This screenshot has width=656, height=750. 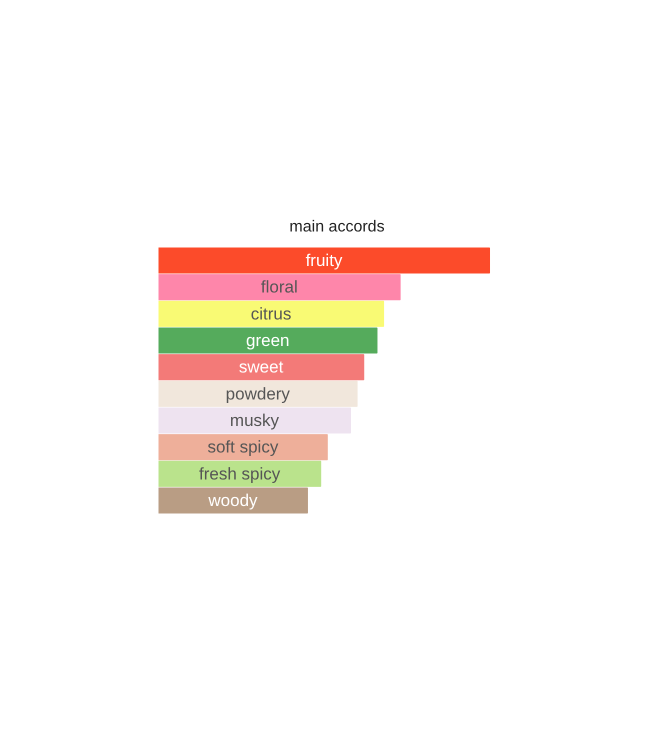 I want to click on y-tick-label: sweet, so click(x=261, y=367).